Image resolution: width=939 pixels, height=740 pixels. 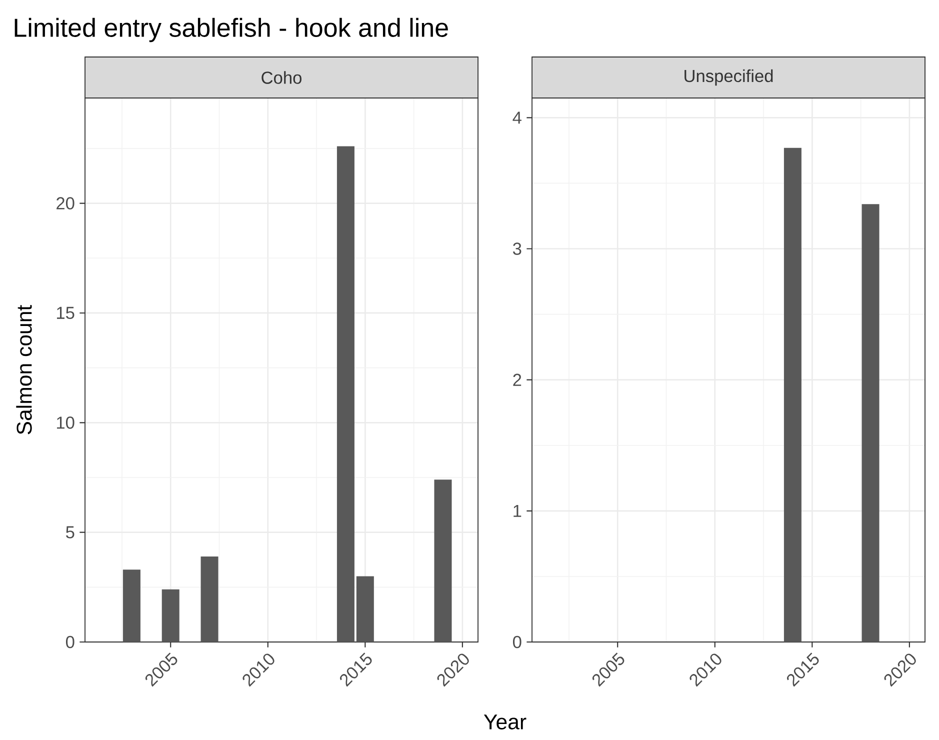 What do you see at coordinates (505, 722) in the screenshot?
I see `x-axis-title: Year` at bounding box center [505, 722].